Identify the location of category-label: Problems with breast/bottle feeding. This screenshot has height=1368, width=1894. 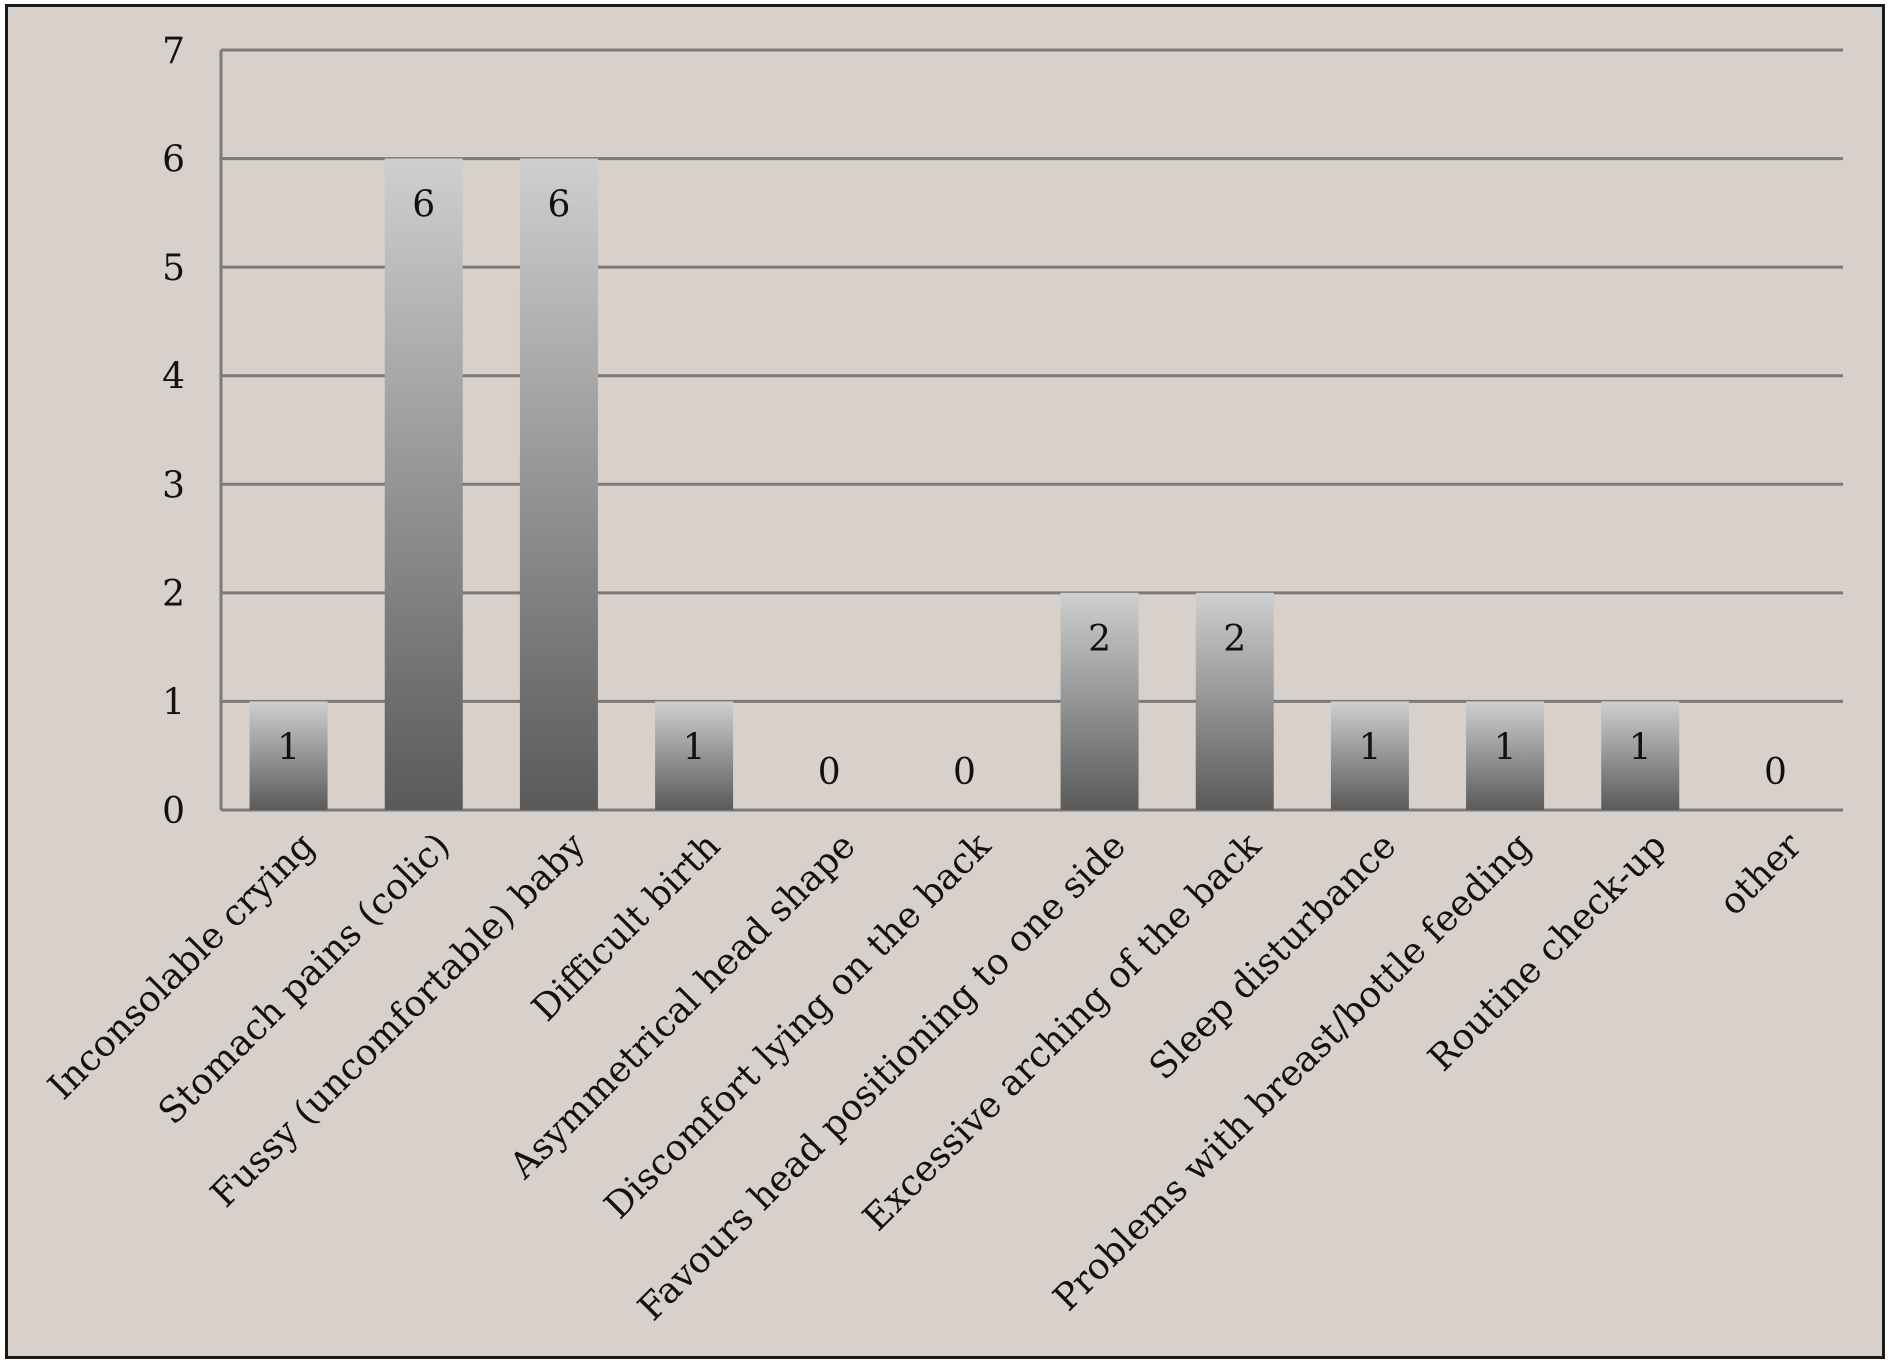
(1293, 1072).